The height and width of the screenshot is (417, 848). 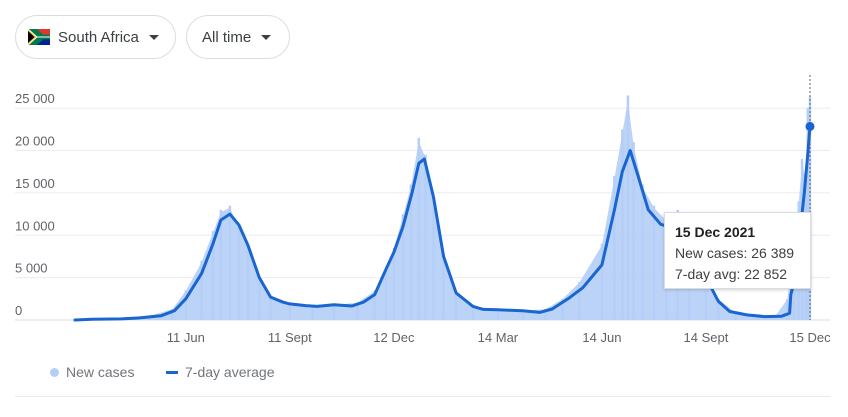 I want to click on x-tick-label: 14 Jun, so click(x=601, y=337).